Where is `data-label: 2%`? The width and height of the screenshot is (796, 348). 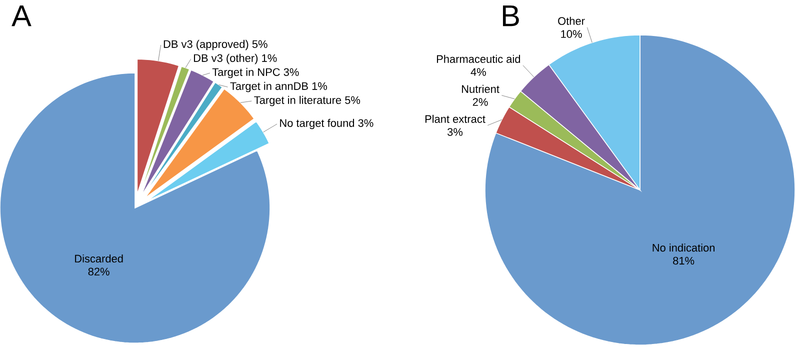
data-label: 2% is located at coordinates (480, 102).